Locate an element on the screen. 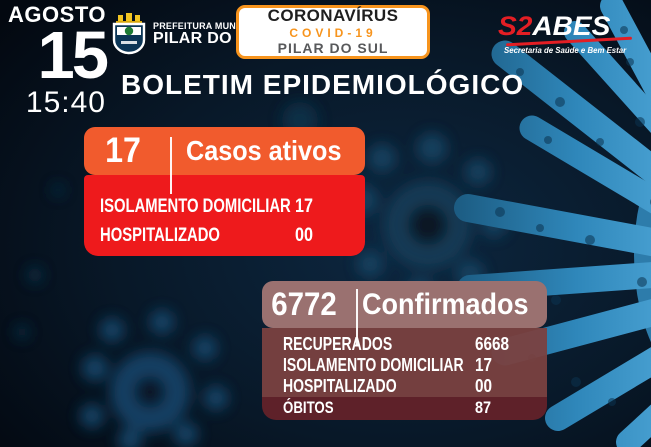 This screenshot has height=447, width=651. date-time: 15:40 is located at coordinates (65, 102).